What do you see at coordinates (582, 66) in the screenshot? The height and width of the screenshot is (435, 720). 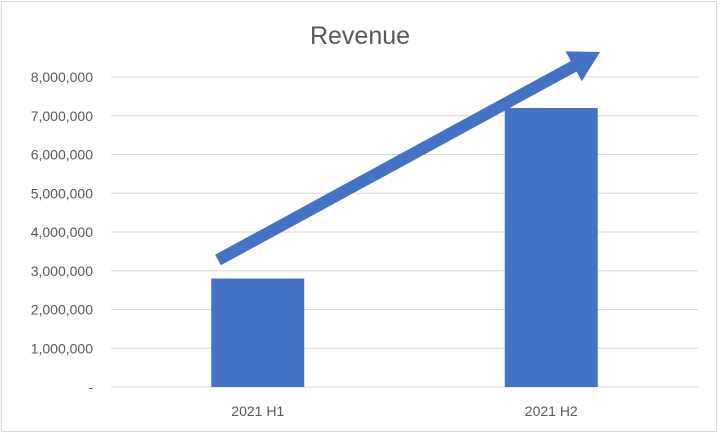 I see `trend-arrow-head` at bounding box center [582, 66].